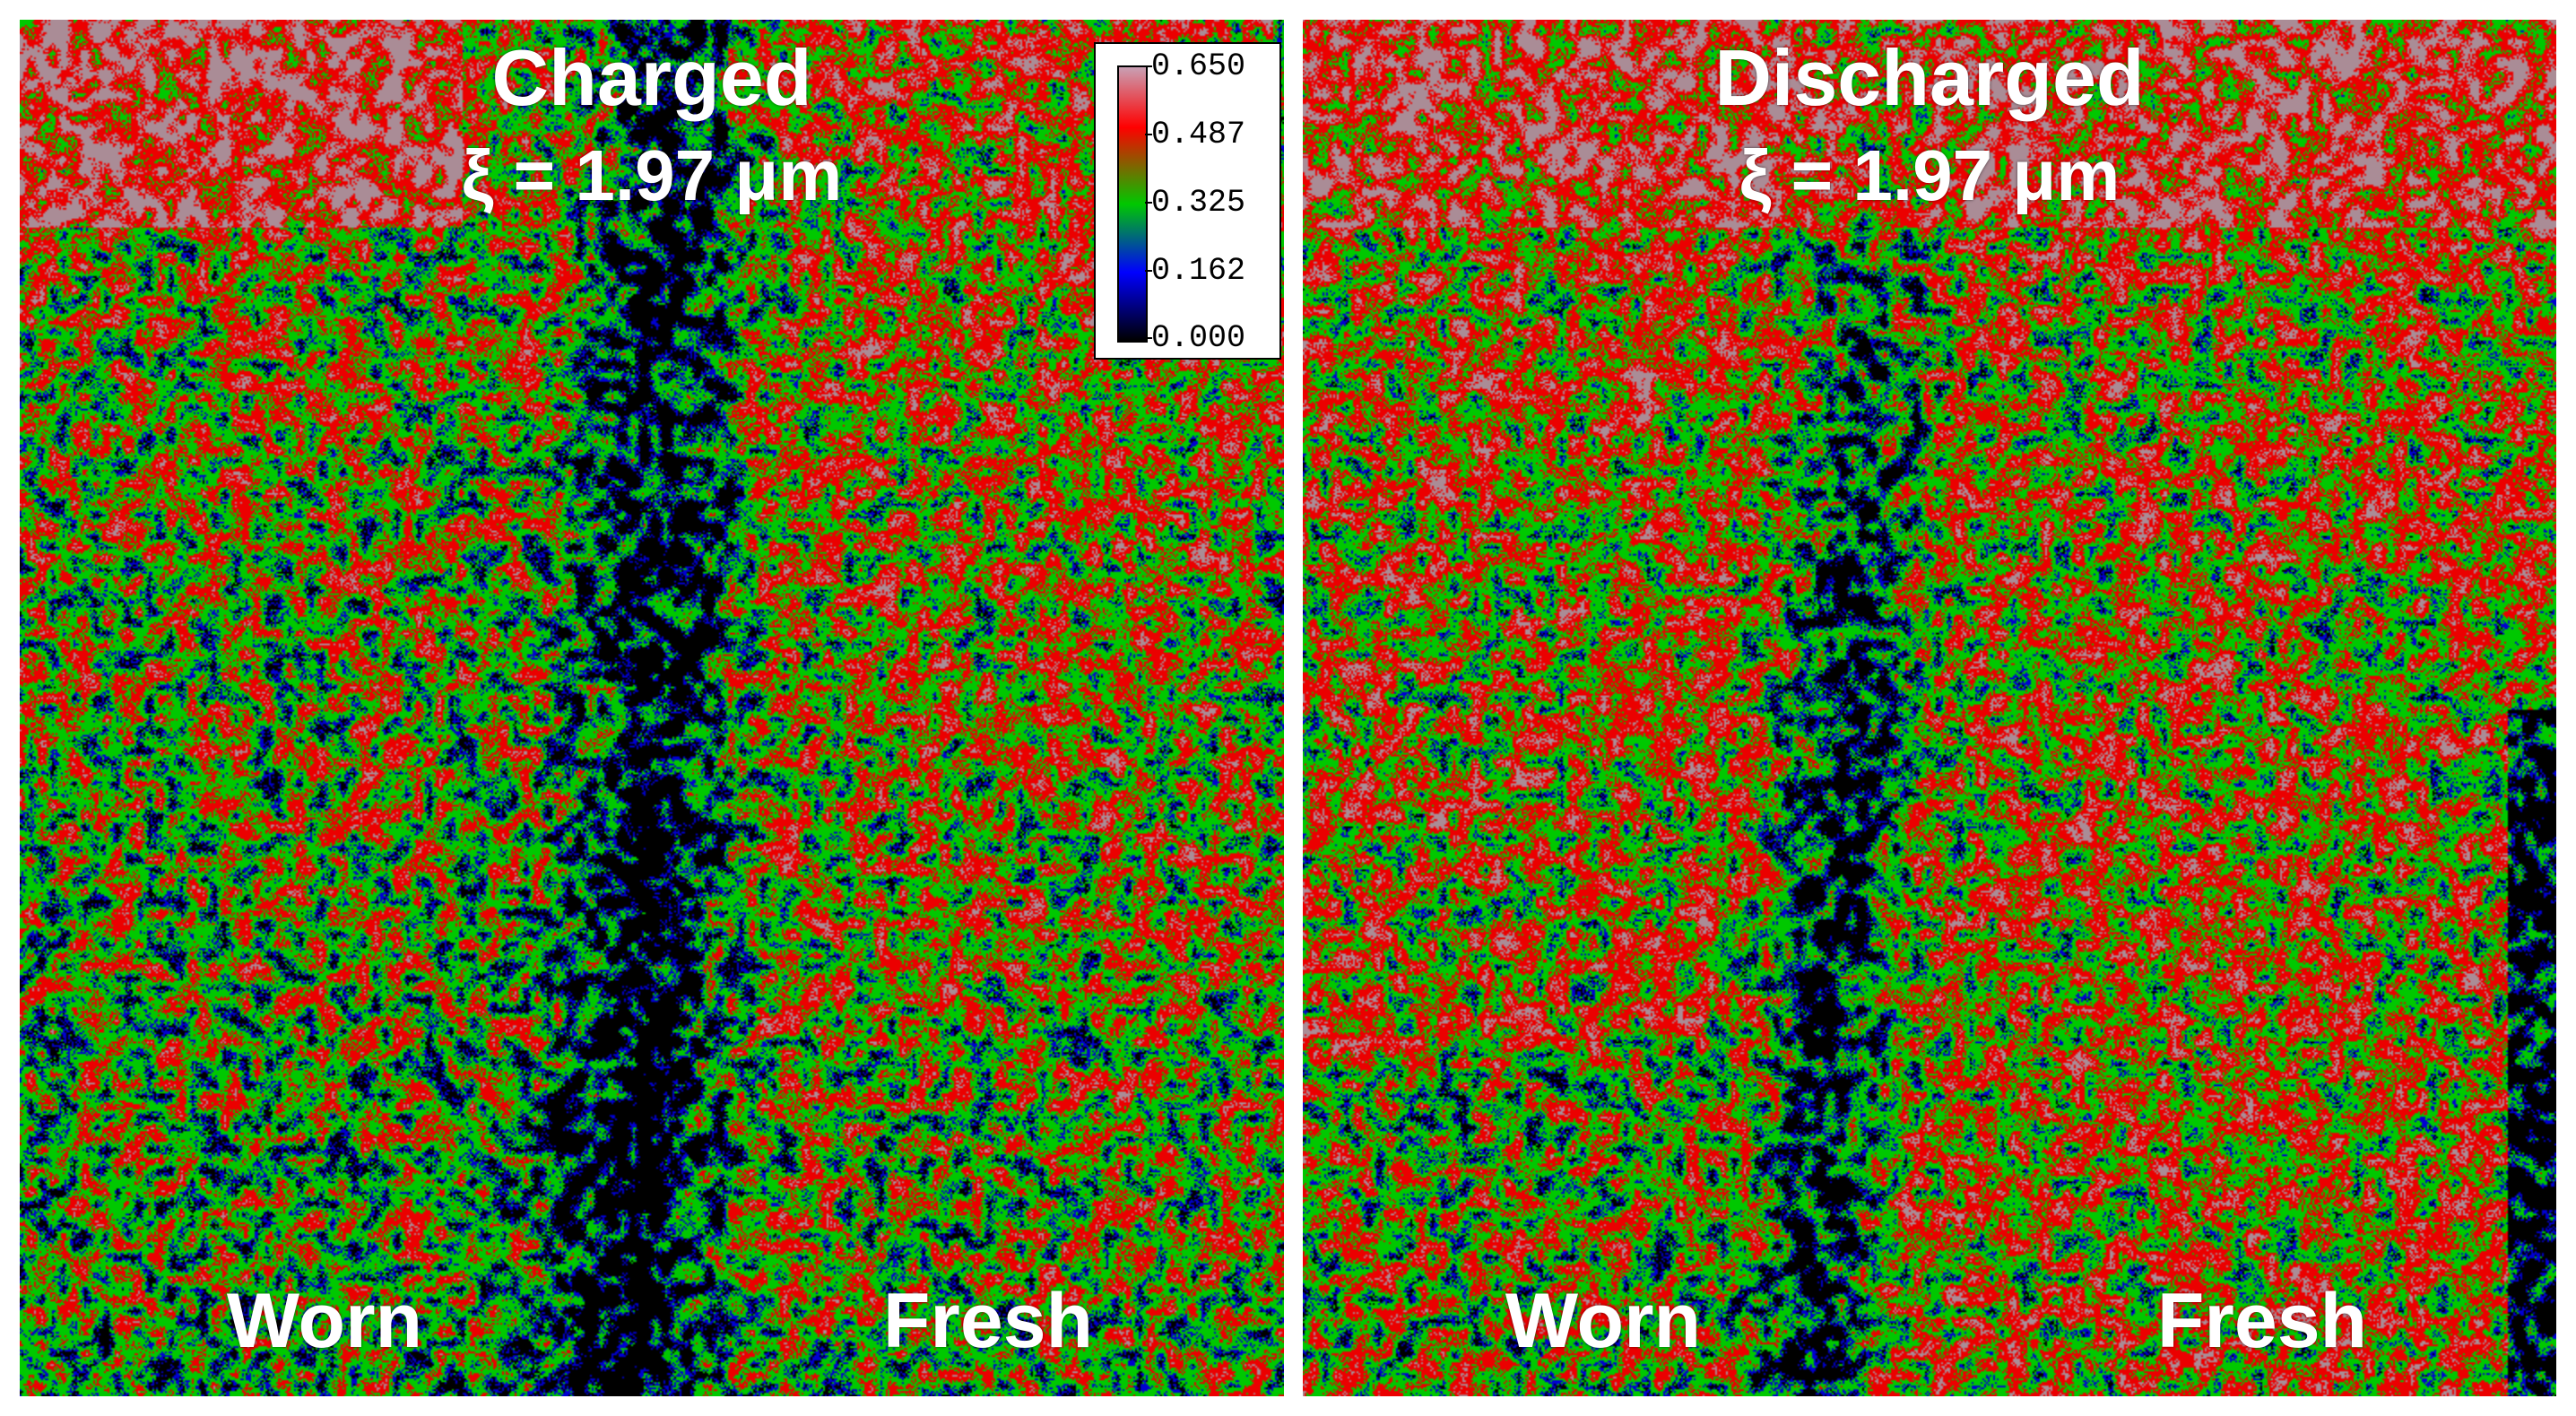  What do you see at coordinates (1198, 134) in the screenshot?
I see `colorbar-tick: 0.487` at bounding box center [1198, 134].